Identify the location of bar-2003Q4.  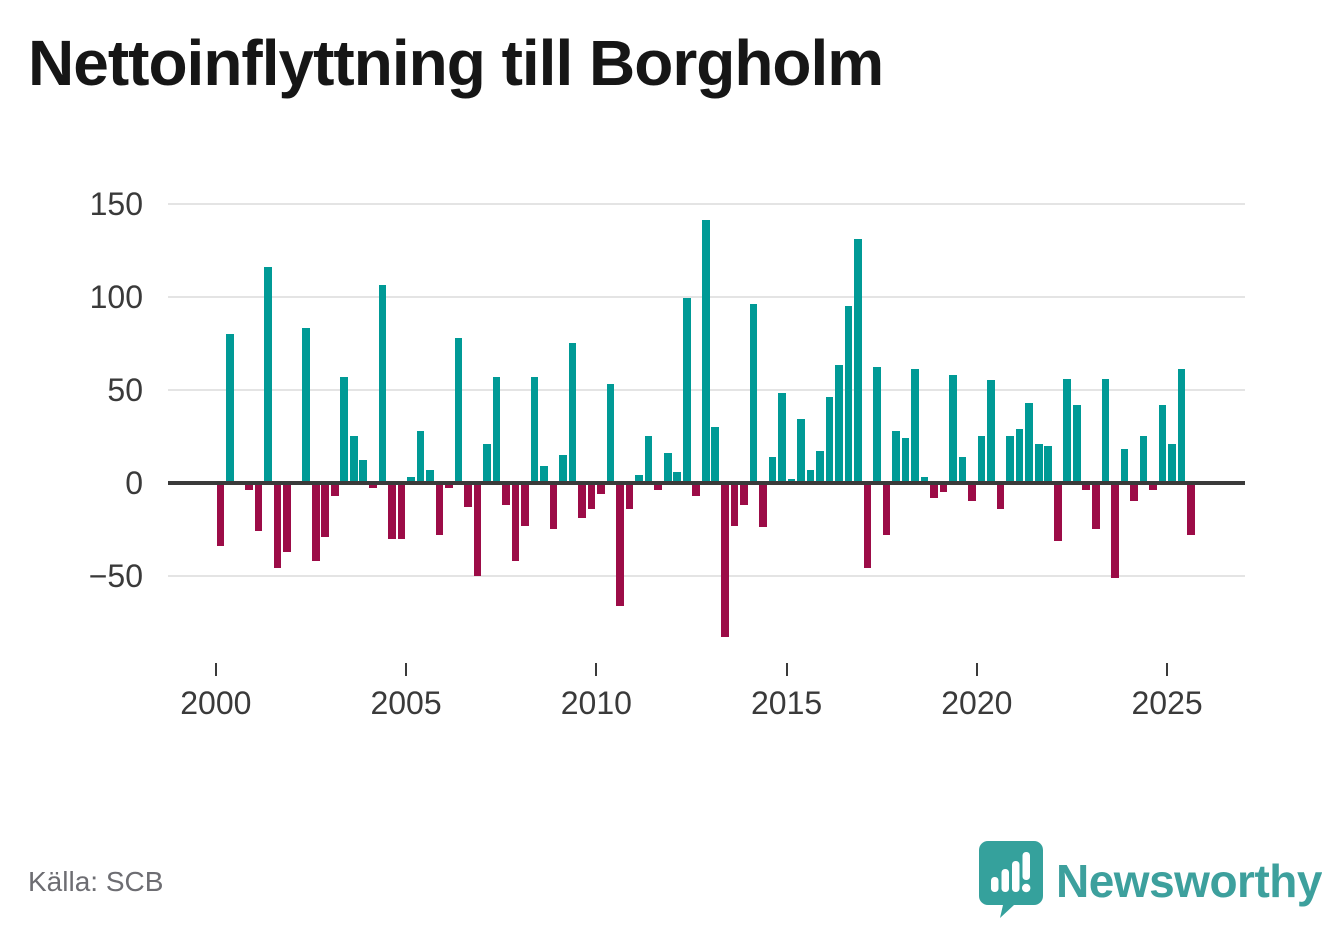
(363, 471).